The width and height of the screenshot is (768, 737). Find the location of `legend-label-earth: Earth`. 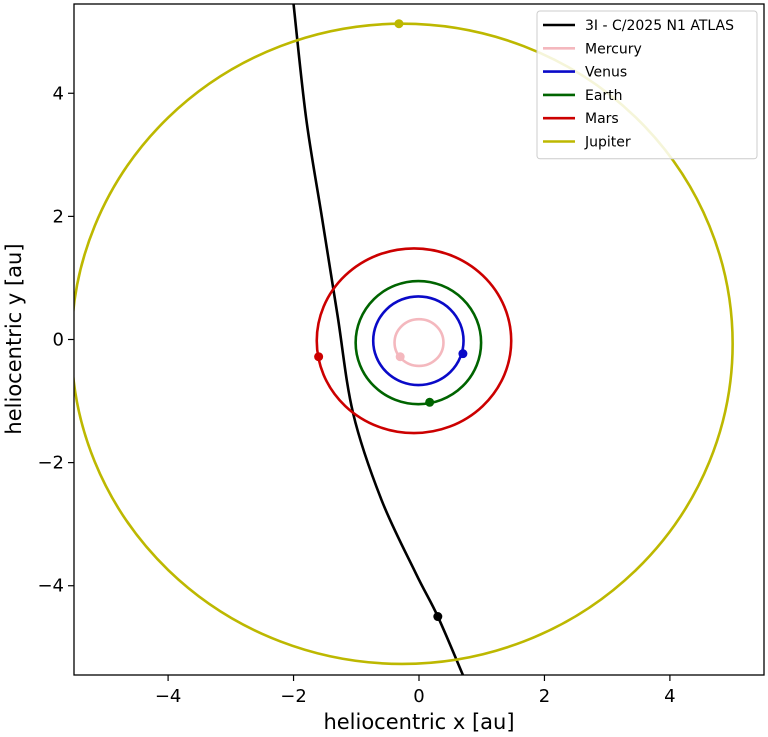

legend-label-earth: Earth is located at coordinates (604, 96).